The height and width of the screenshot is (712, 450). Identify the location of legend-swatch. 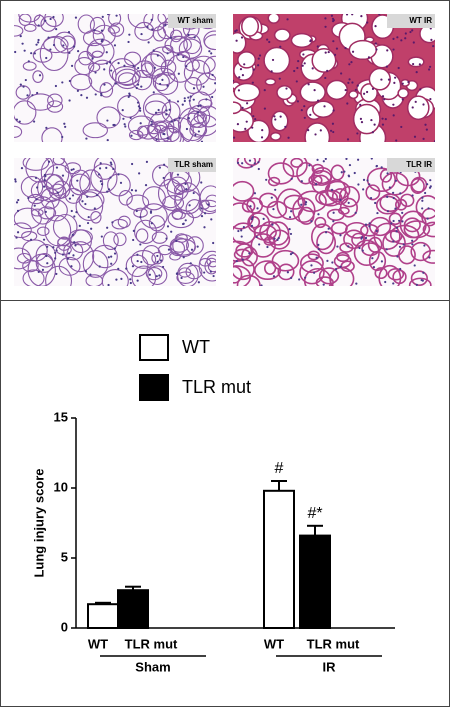
(154, 347).